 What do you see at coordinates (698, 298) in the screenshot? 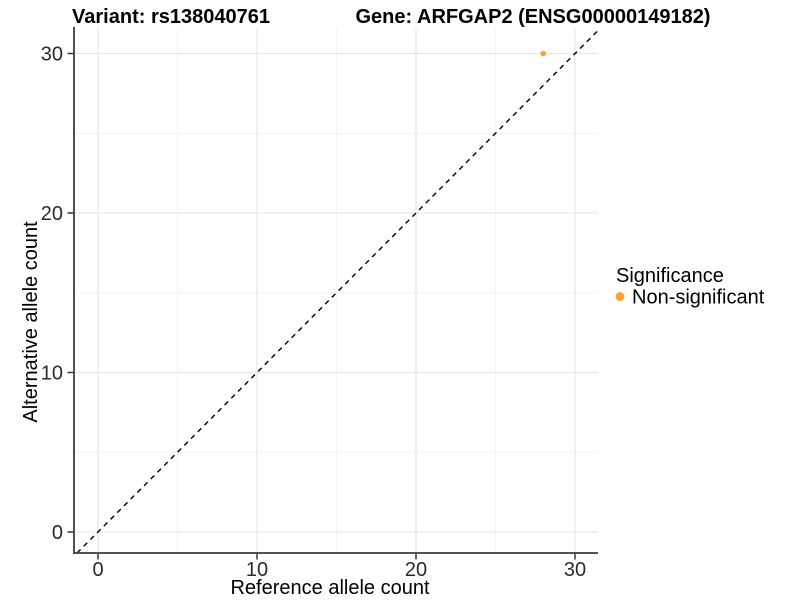
I see `legend-entry-label: Non-significant` at bounding box center [698, 298].